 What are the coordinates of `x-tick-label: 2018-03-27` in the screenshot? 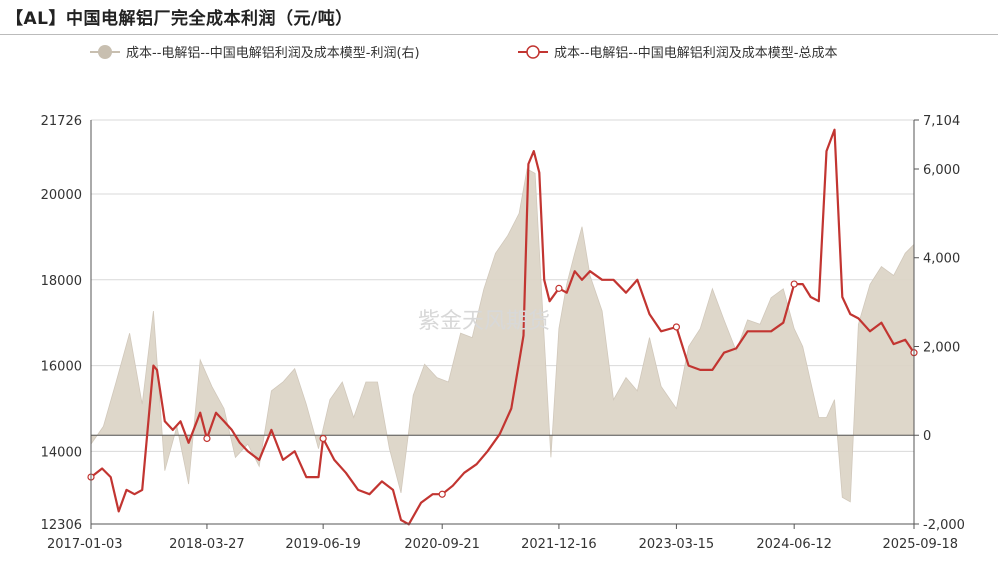 It's located at (207, 544).